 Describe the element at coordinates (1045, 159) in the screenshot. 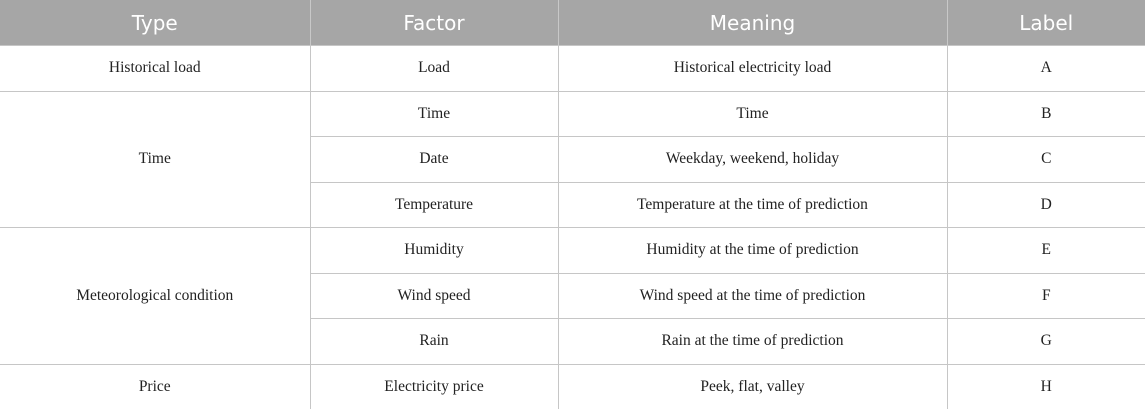

I see `label-cell: C` at that location.